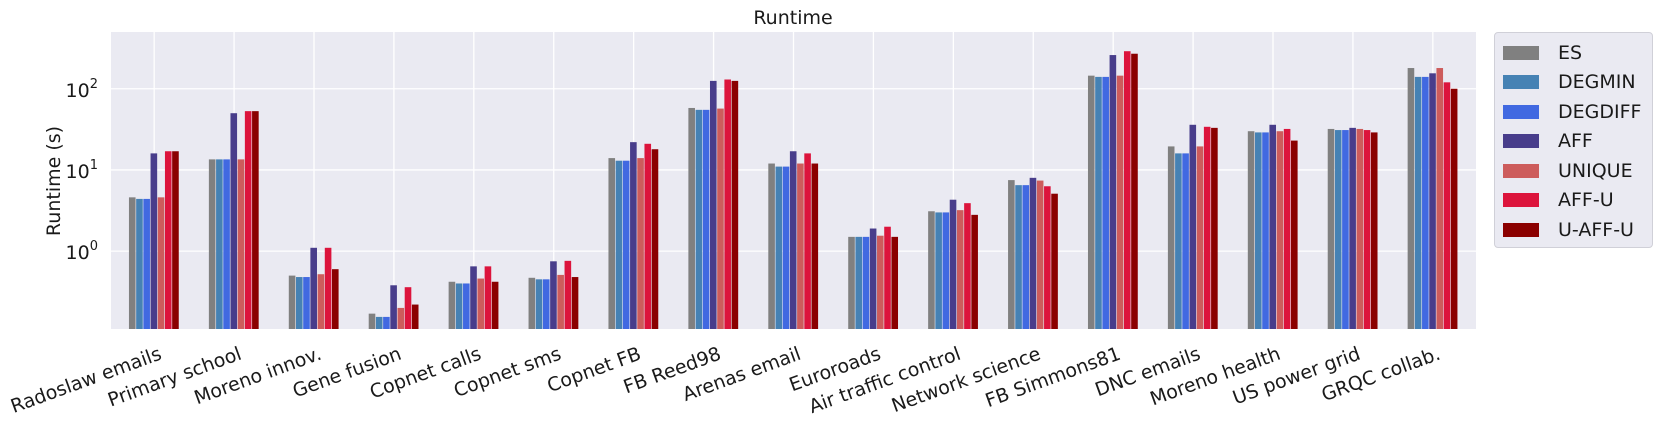 This screenshot has width=1661, height=424. Describe the element at coordinates (1573, 140) in the screenshot. I see `legend: ES DEGMIN DEGDIFF AFF UNIQUE AFF-U U-AFF-U` at that location.